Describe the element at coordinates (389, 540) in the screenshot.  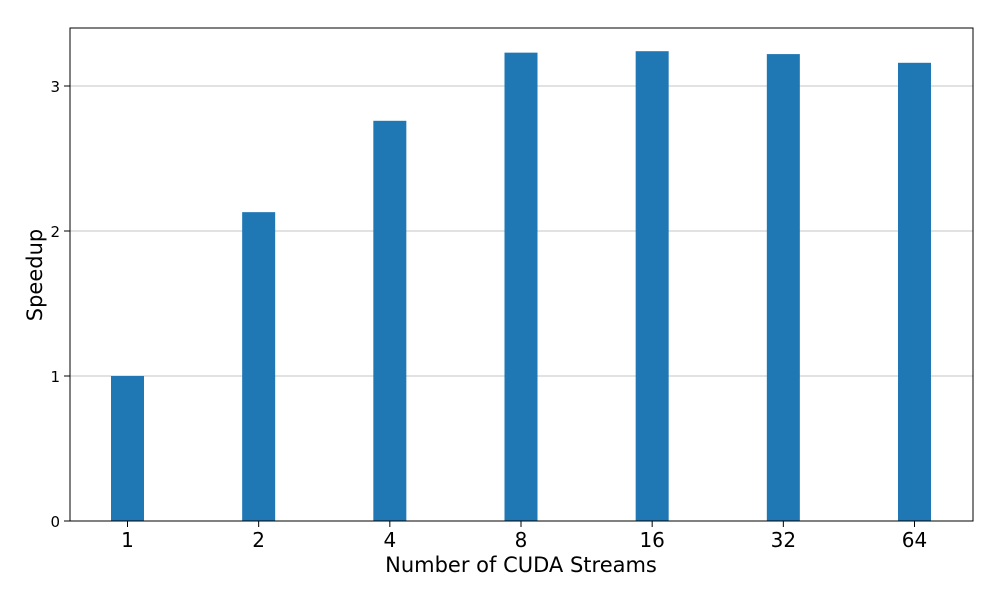
I see `x-tick-label: 4` at that location.